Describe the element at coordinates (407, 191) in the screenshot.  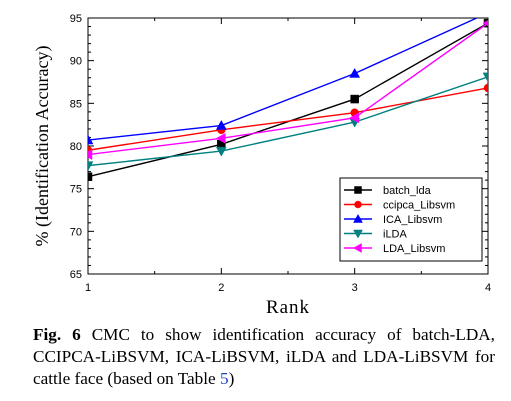
I see `legend-label: batch_lda` at that location.